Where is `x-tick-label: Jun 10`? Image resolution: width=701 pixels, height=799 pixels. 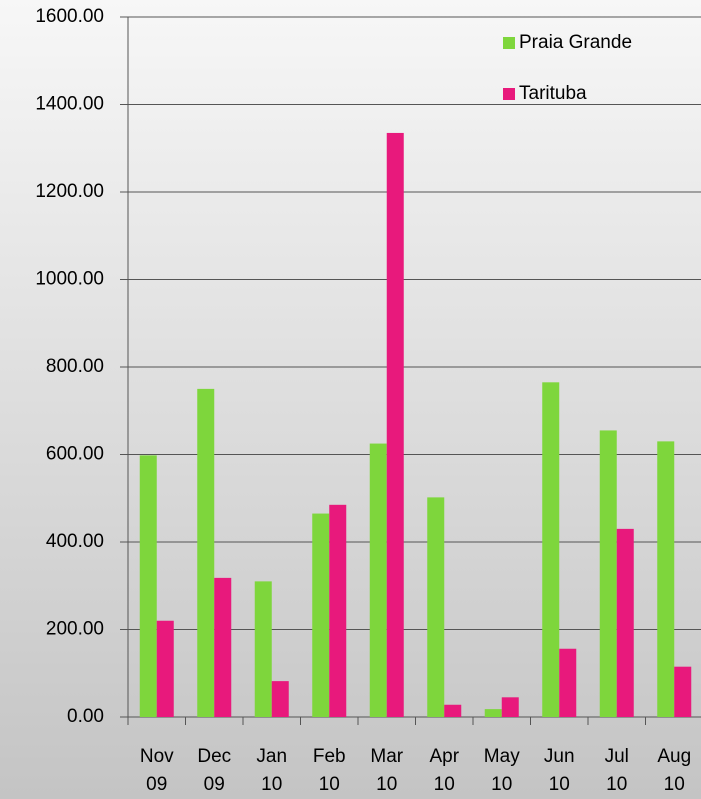 x-tick-label: Jun 10 is located at coordinates (559, 770).